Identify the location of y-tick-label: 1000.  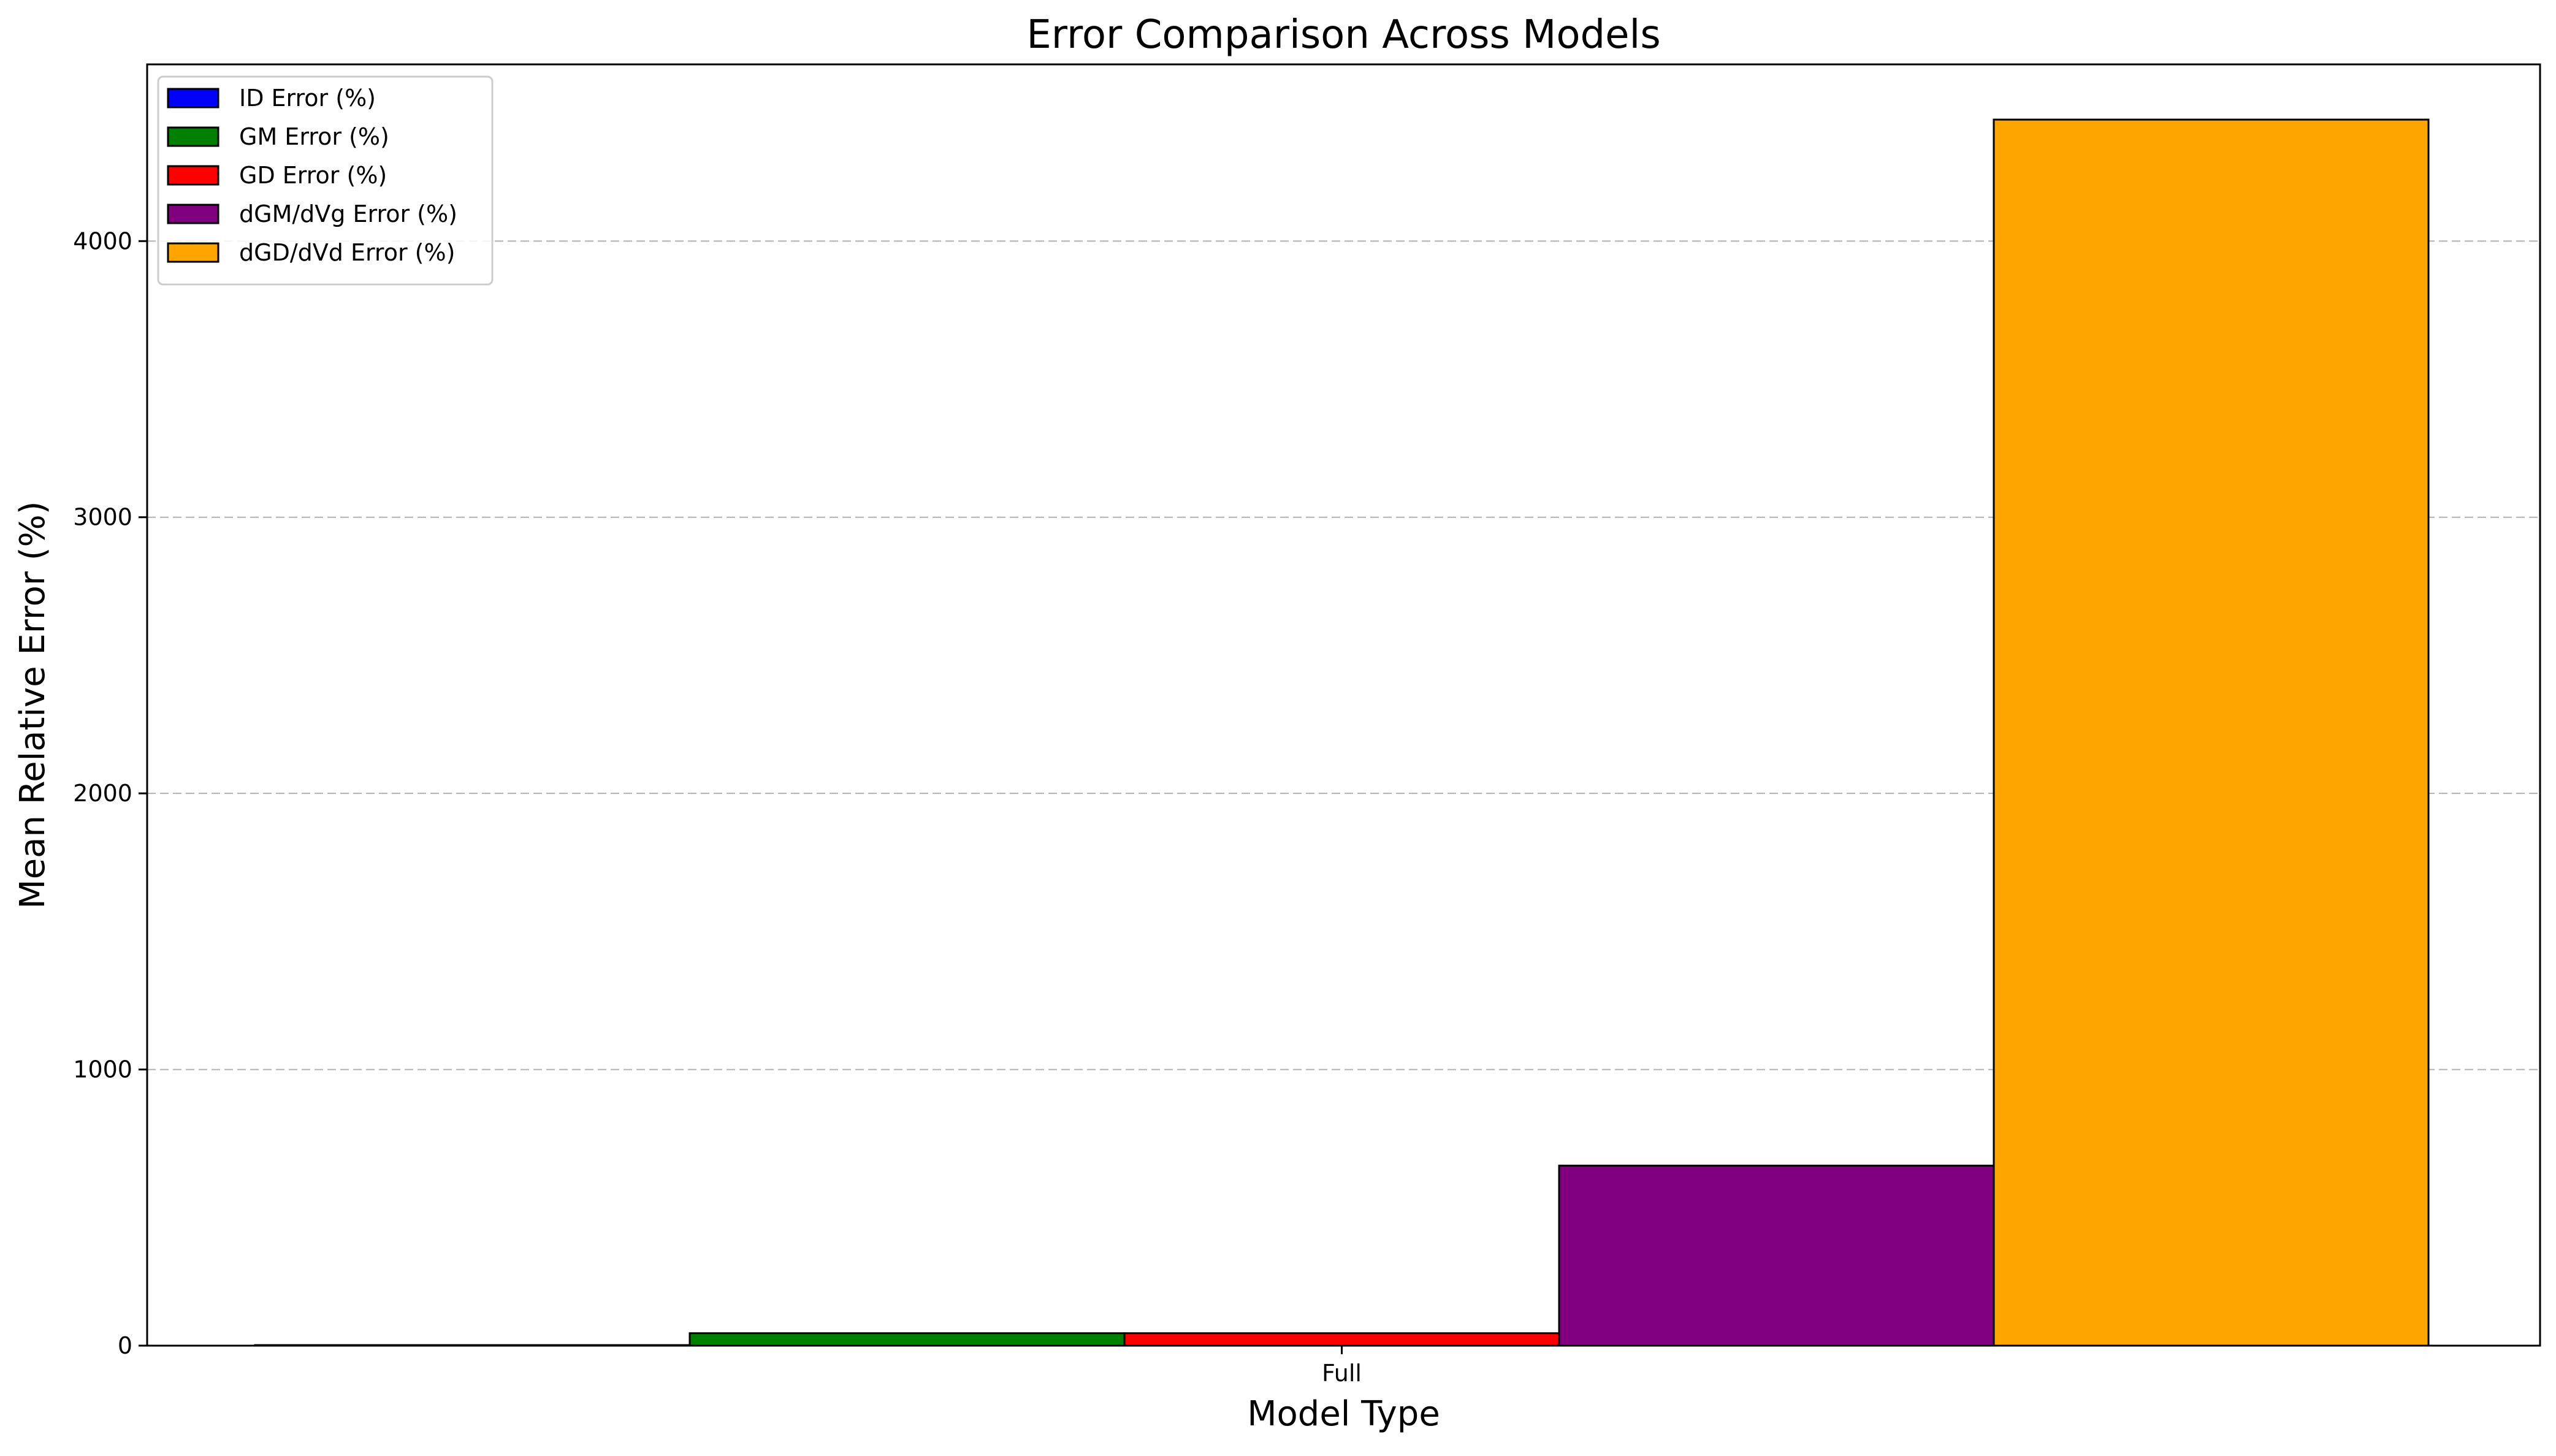
(102, 1069).